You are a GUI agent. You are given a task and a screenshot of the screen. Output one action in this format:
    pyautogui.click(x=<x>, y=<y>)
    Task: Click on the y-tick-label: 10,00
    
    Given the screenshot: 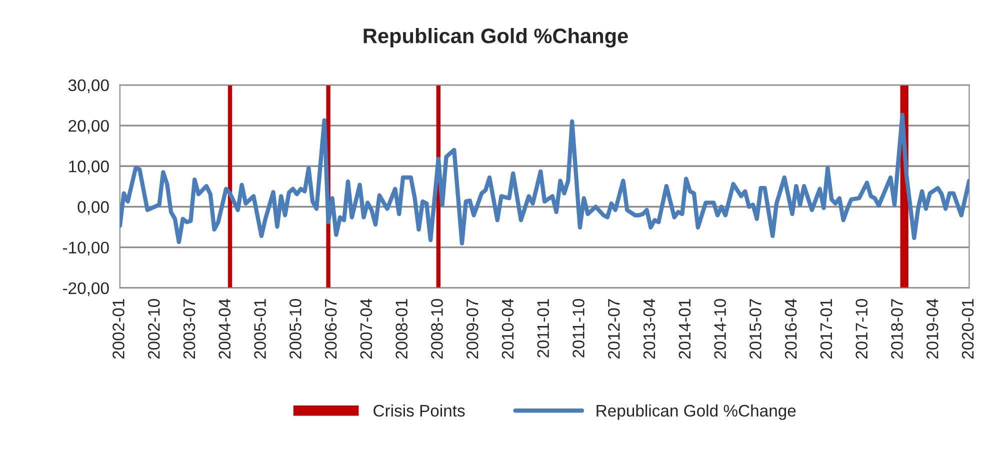 What is the action you would take?
    pyautogui.click(x=89, y=167)
    